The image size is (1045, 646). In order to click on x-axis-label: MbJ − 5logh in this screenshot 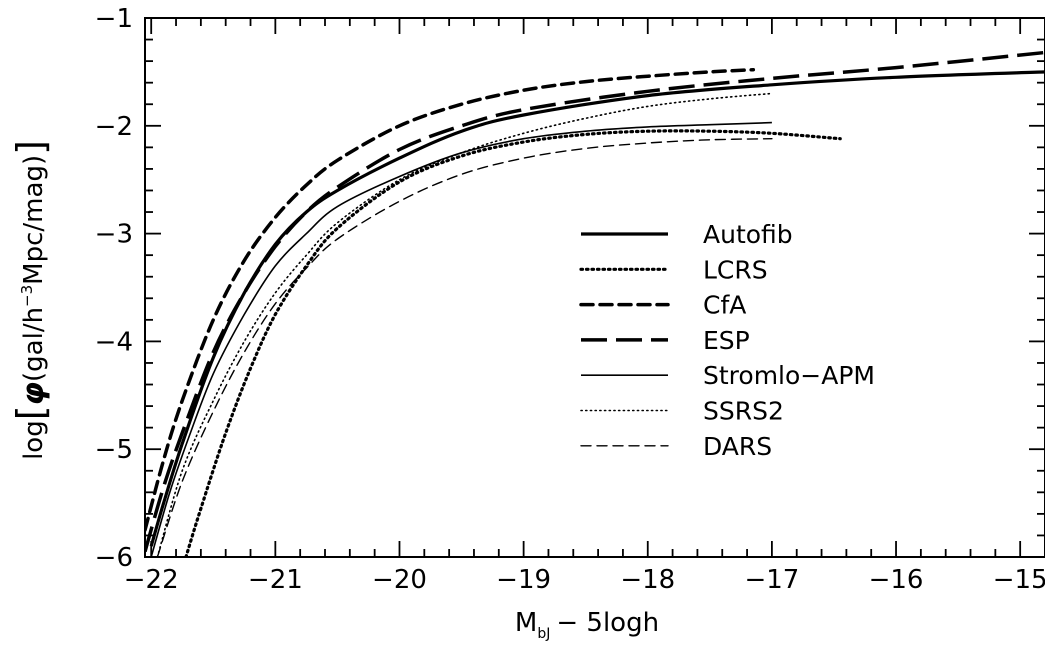, I will do `click(587, 625)`.